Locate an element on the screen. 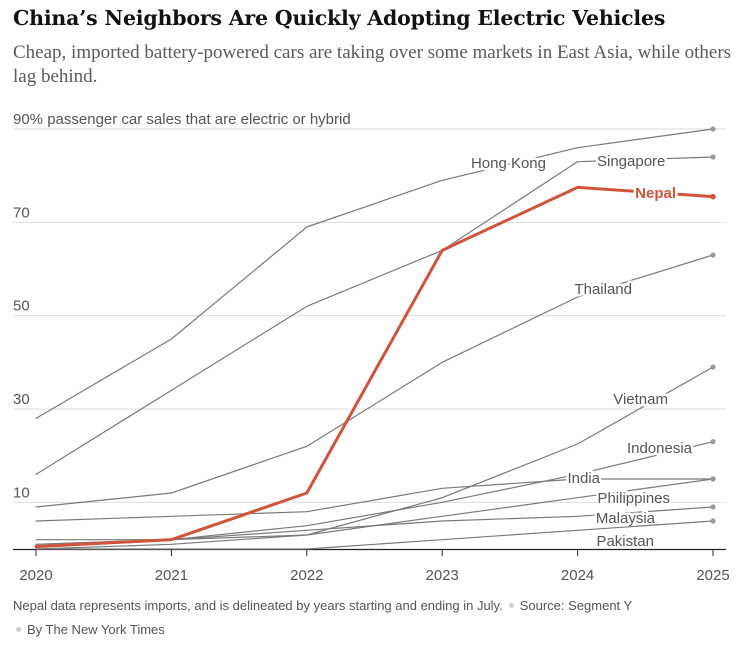 The image size is (751, 647). data-point-pakistan is located at coordinates (713, 521).